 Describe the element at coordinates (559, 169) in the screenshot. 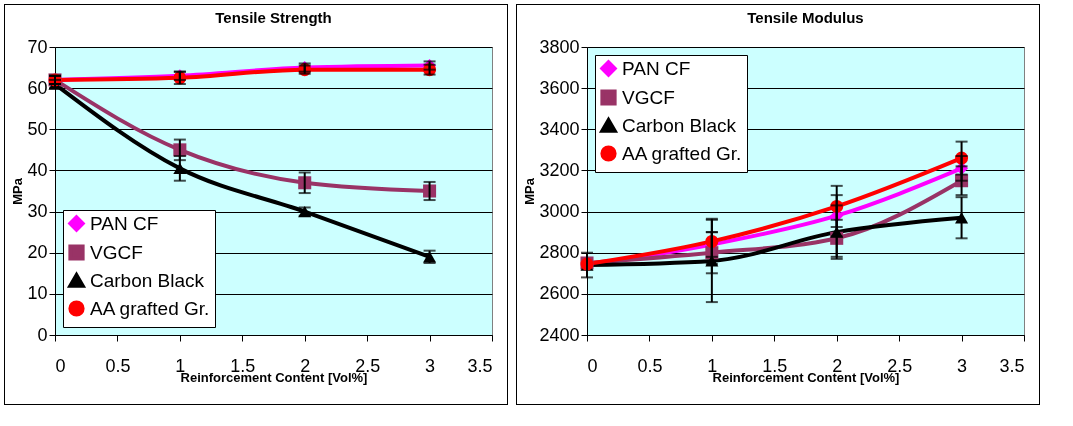

I see `y-tick-label: 3200` at that location.